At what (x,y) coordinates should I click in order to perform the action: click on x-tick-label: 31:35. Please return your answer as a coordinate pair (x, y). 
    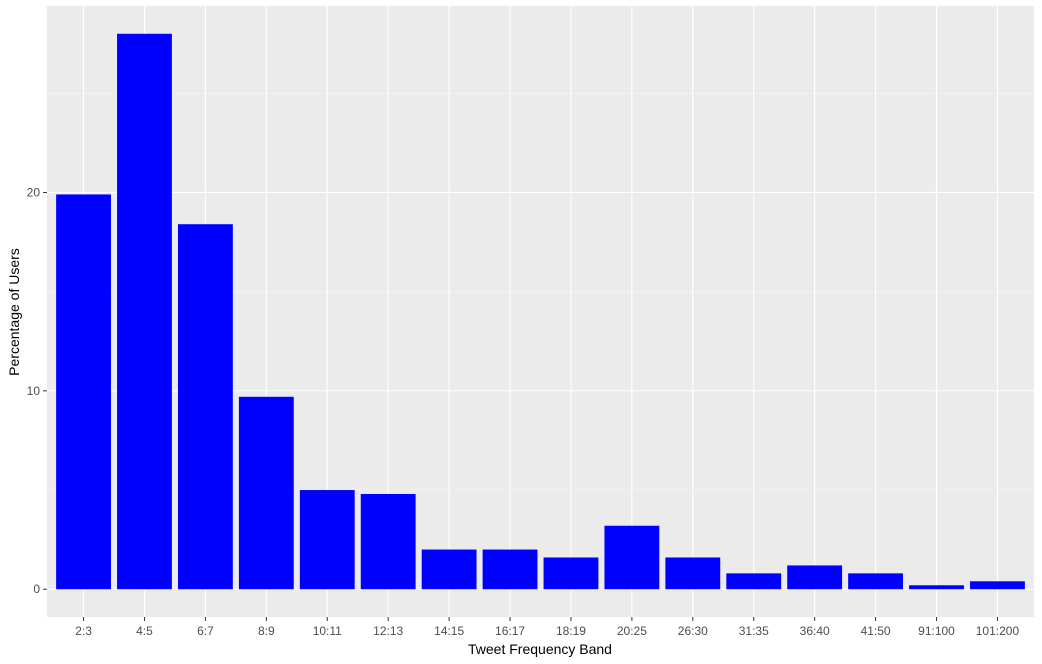
    Looking at the image, I should click on (754, 631).